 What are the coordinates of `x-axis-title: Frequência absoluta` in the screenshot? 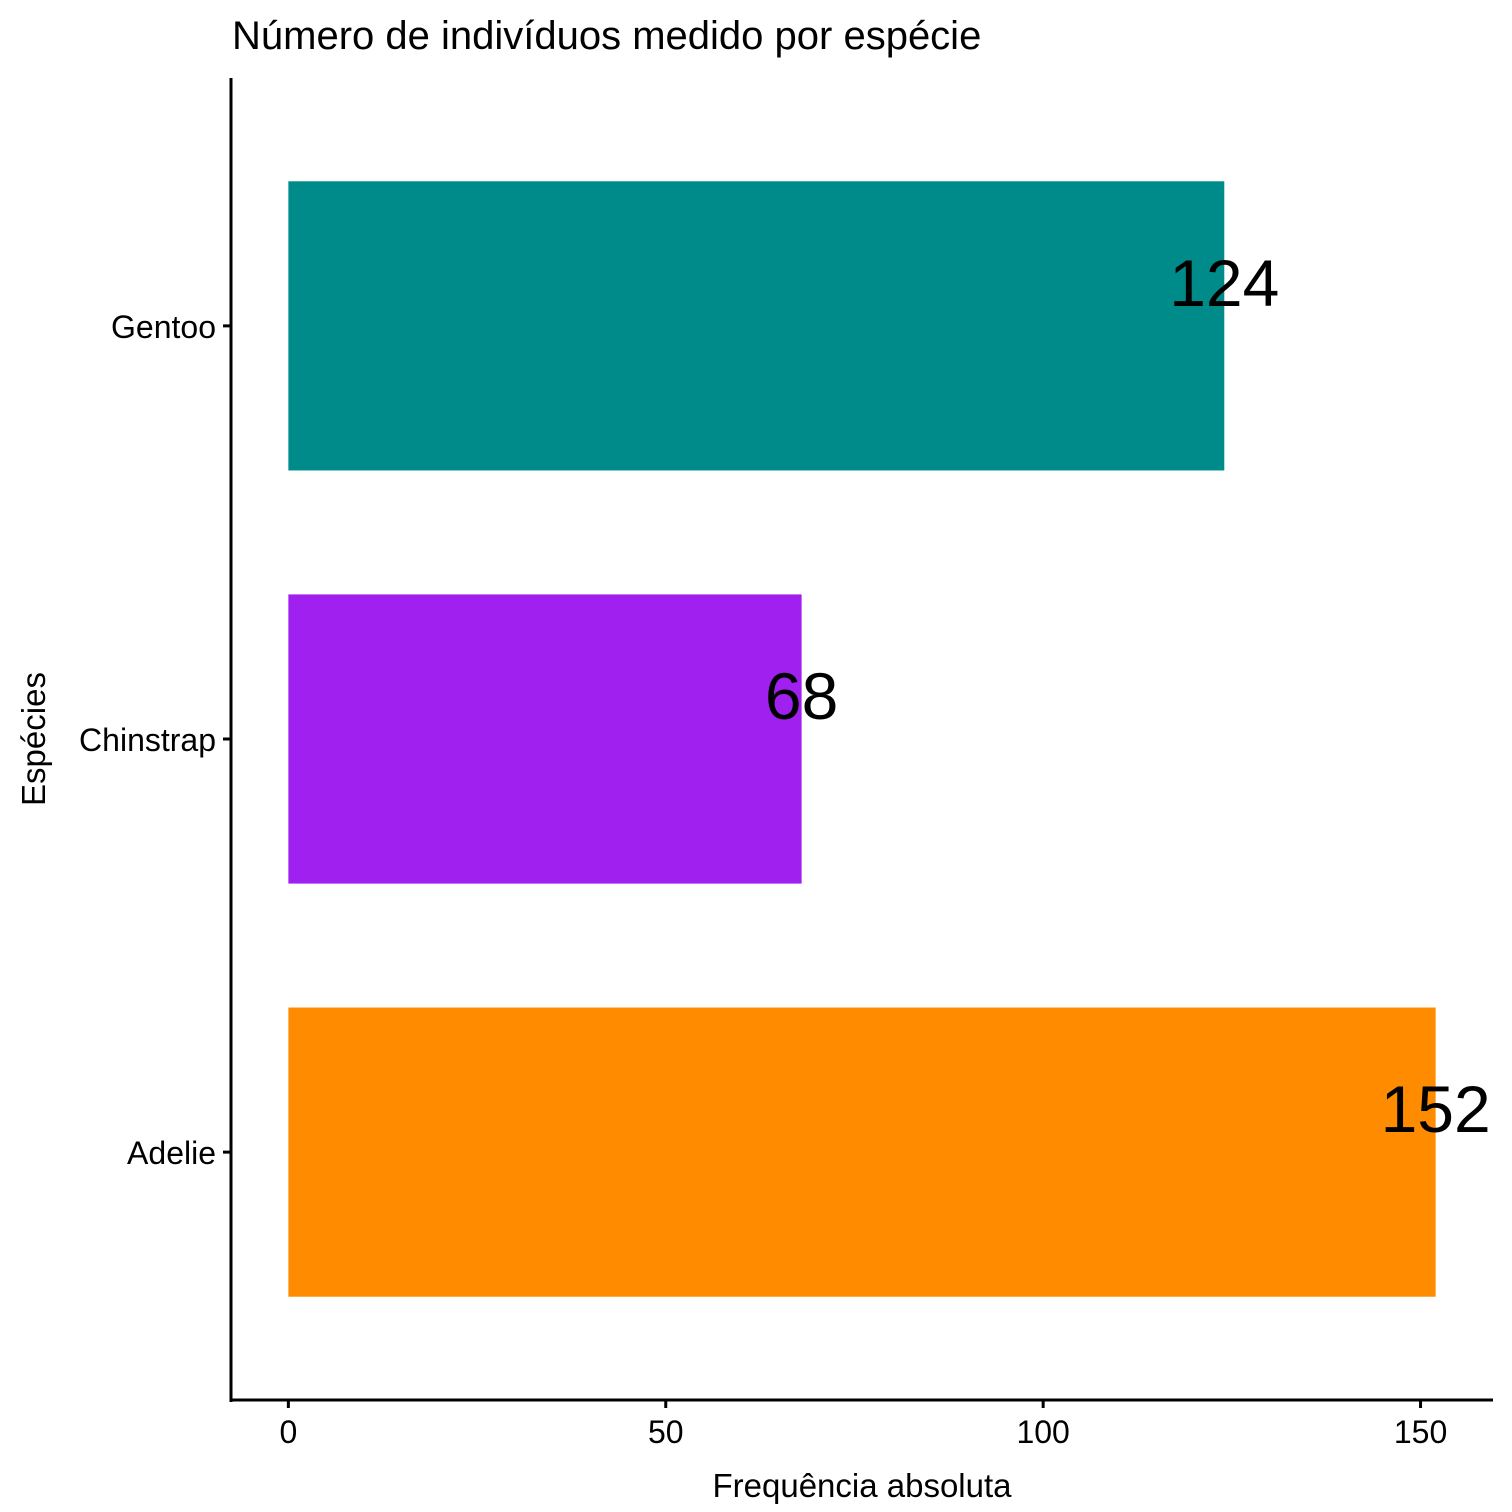 It's located at (862, 1485).